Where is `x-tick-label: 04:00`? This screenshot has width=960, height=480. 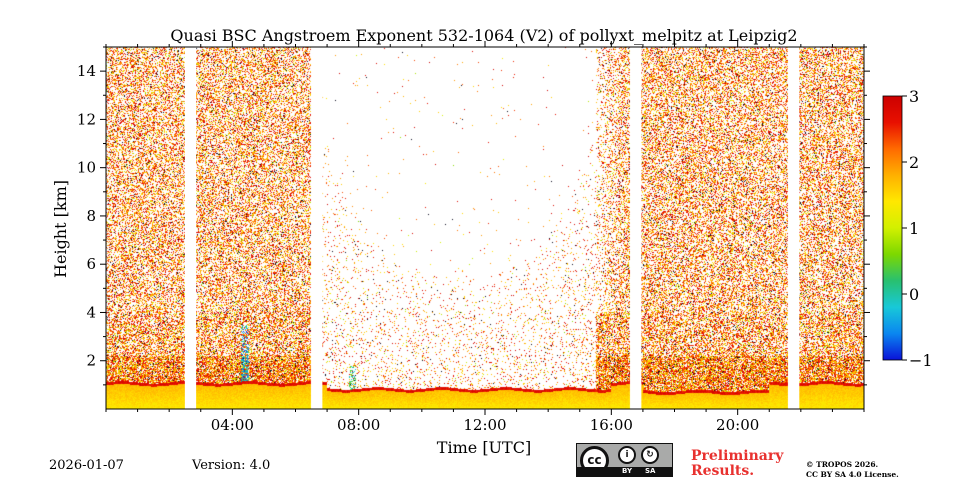 x-tick-label: 04:00 is located at coordinates (232, 425).